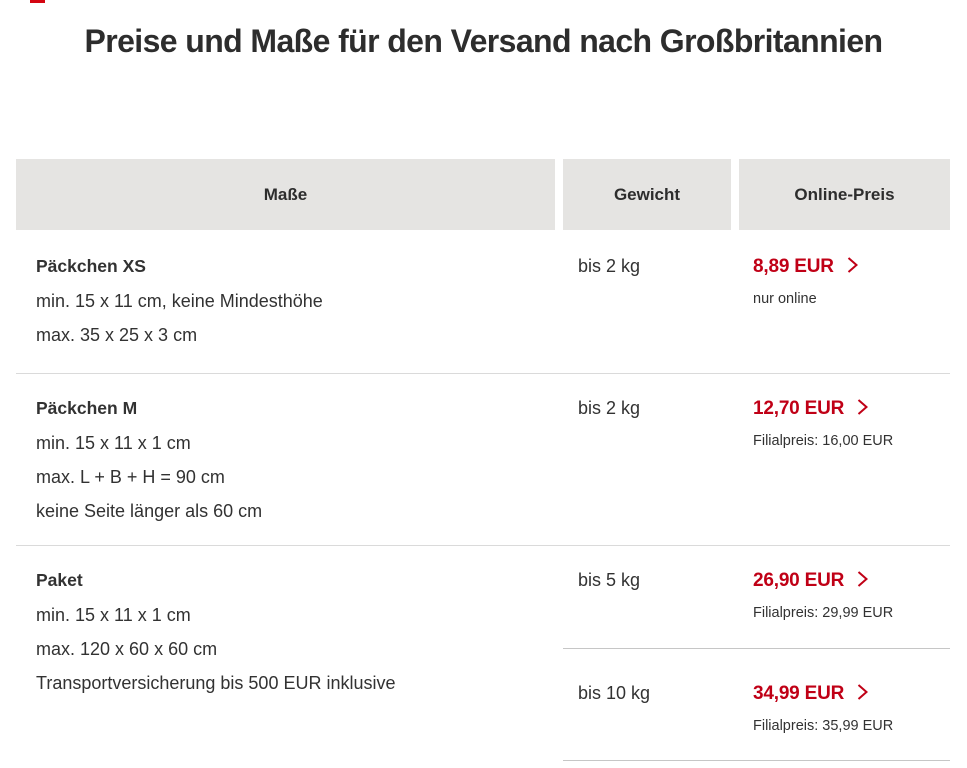 The height and width of the screenshot is (768, 967). Describe the element at coordinates (844, 596) in the screenshot. I see `price-cell: 26,90 EUR Filialpreis: 29,99 EUR` at that location.